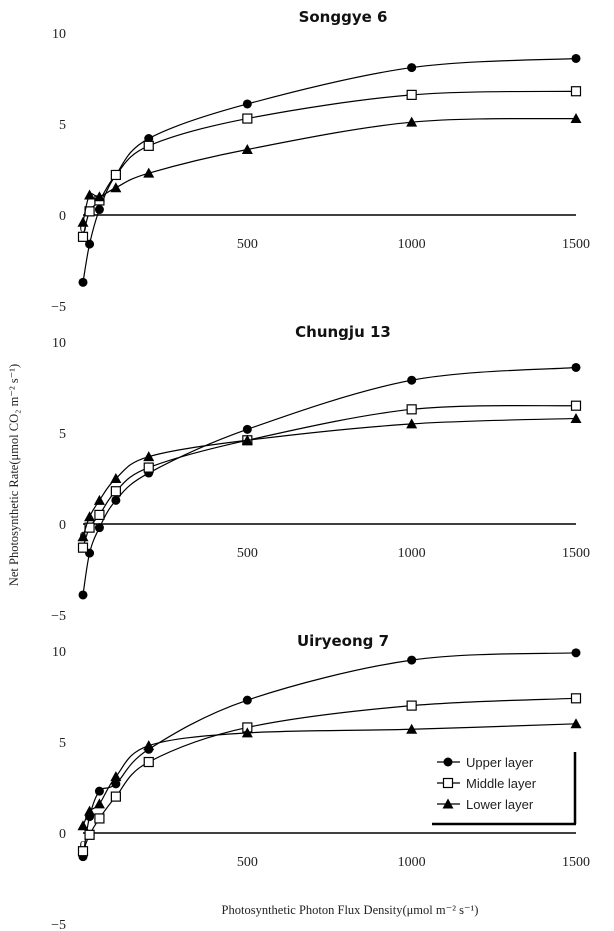 The height and width of the screenshot is (931, 614). I want to click on legend-label: Middle layer, so click(501, 783).